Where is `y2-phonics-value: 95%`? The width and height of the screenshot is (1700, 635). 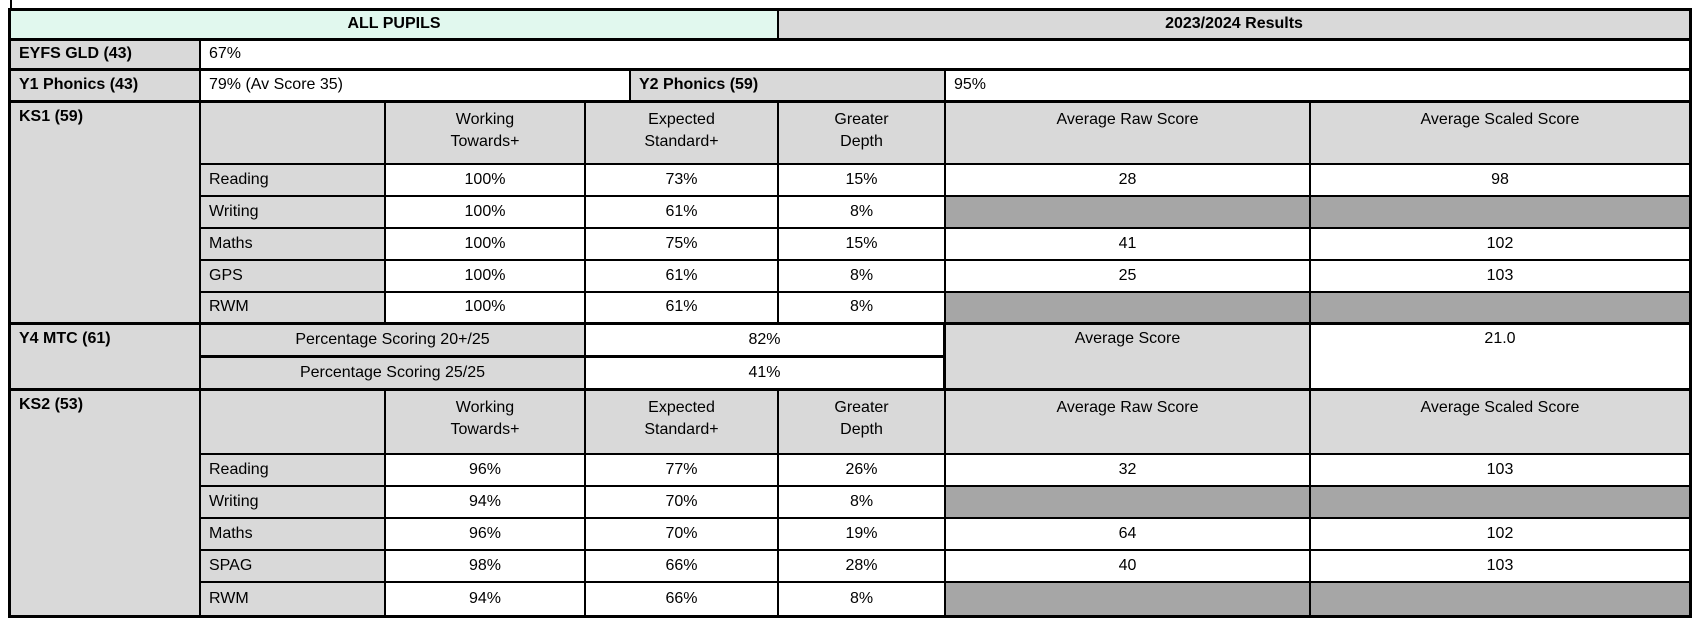
y2-phonics-value: 95% is located at coordinates (1317, 87).